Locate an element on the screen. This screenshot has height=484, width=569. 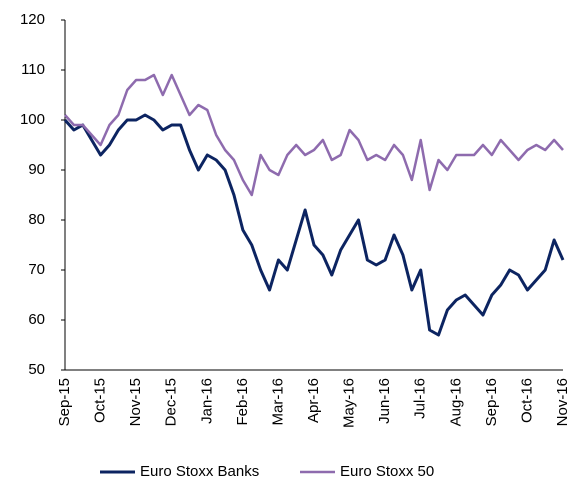
x-tick-label: Oct-15 is located at coordinates (100, 400).